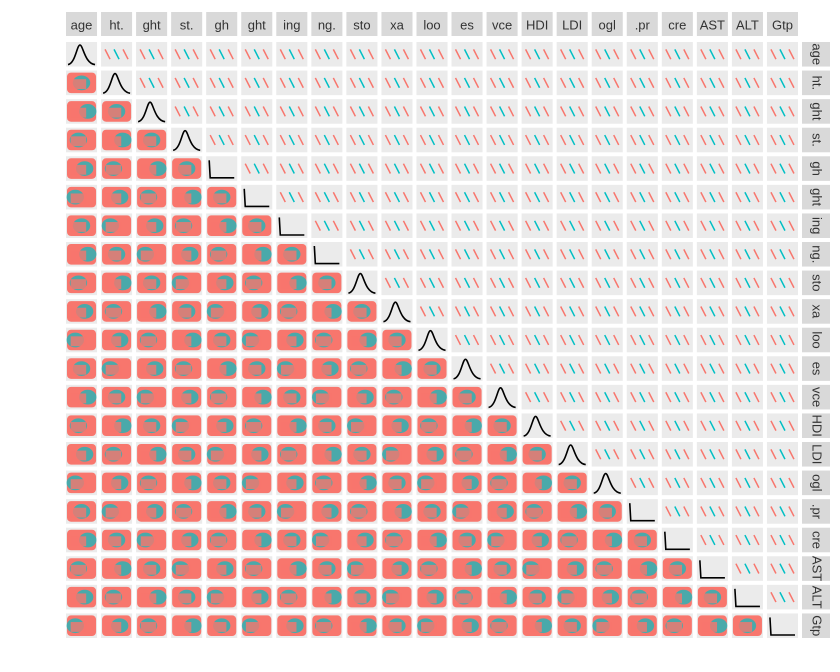  I want to click on right-strip-label: loo, so click(817, 339).